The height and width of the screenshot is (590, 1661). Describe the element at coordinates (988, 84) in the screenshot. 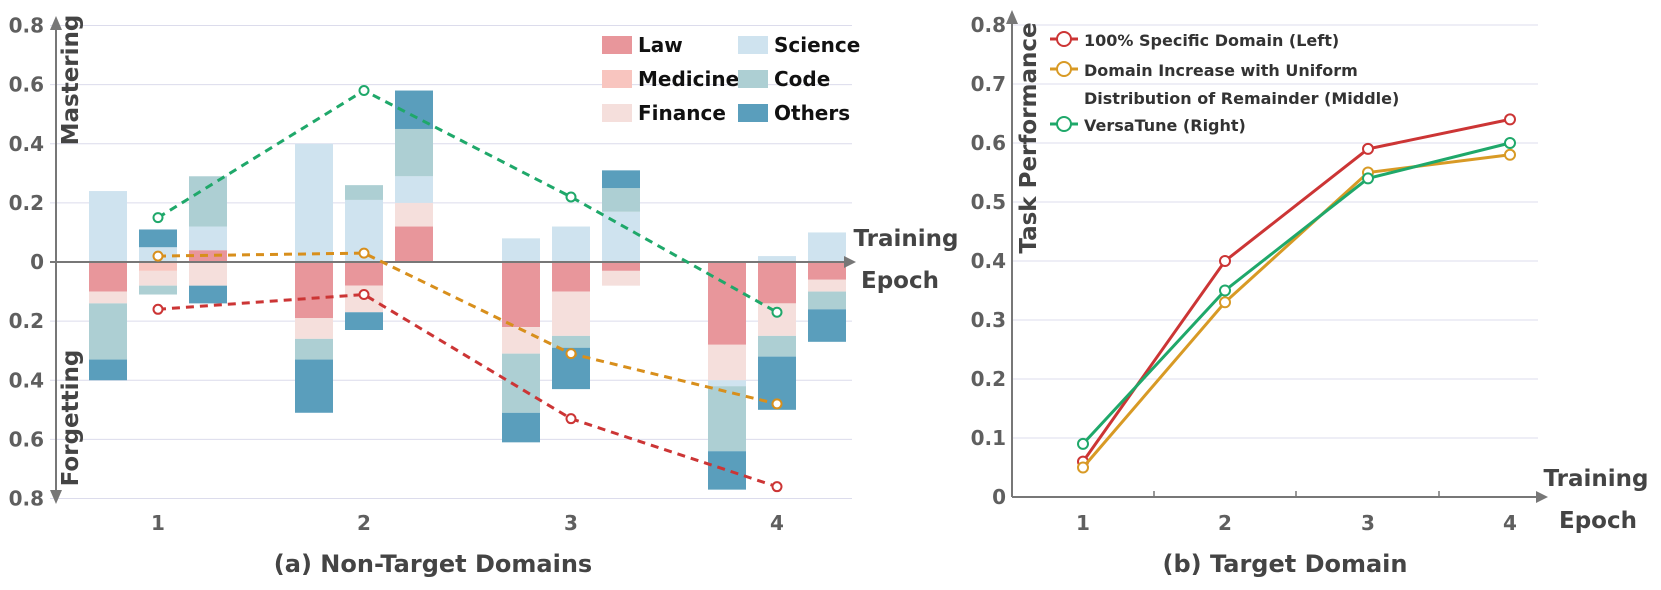

I see `y-tick-label: 0.7` at that location.